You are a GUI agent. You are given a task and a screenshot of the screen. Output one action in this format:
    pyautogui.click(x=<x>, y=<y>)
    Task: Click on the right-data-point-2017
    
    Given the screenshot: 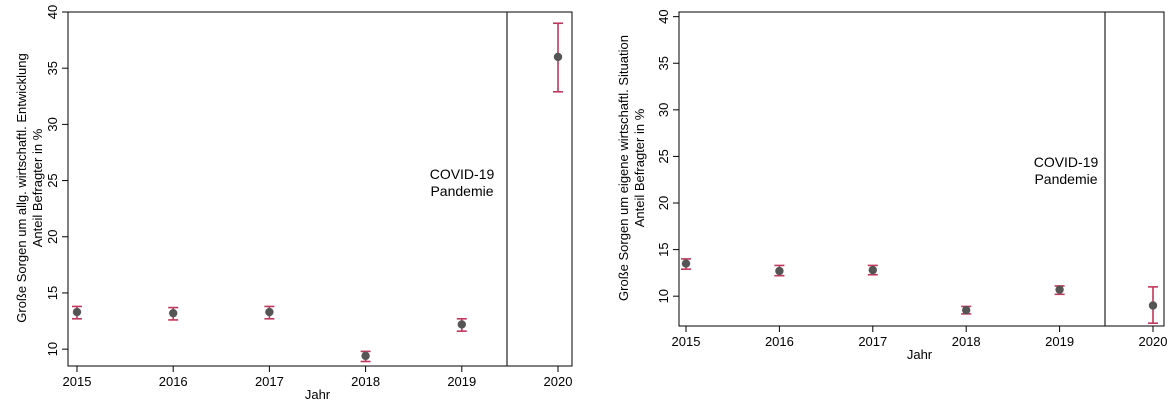 What is the action you would take?
    pyautogui.click(x=872, y=270)
    